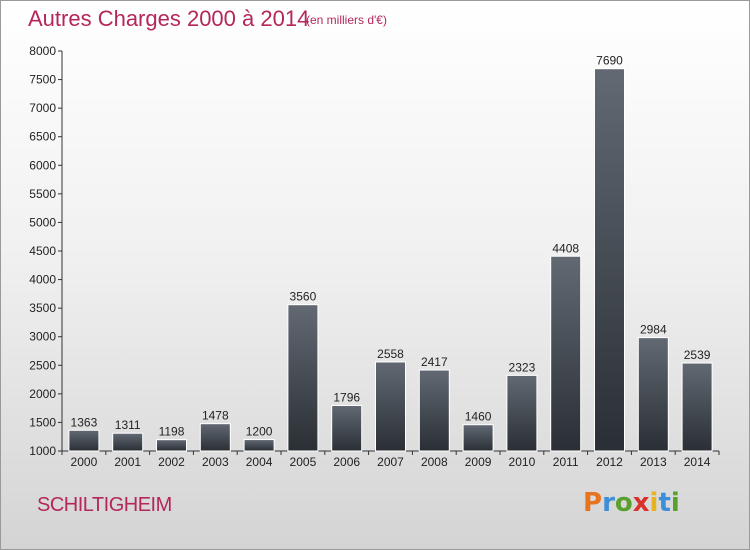 The width and height of the screenshot is (750, 550). I want to click on y-tick-label: 8000, so click(42, 51).